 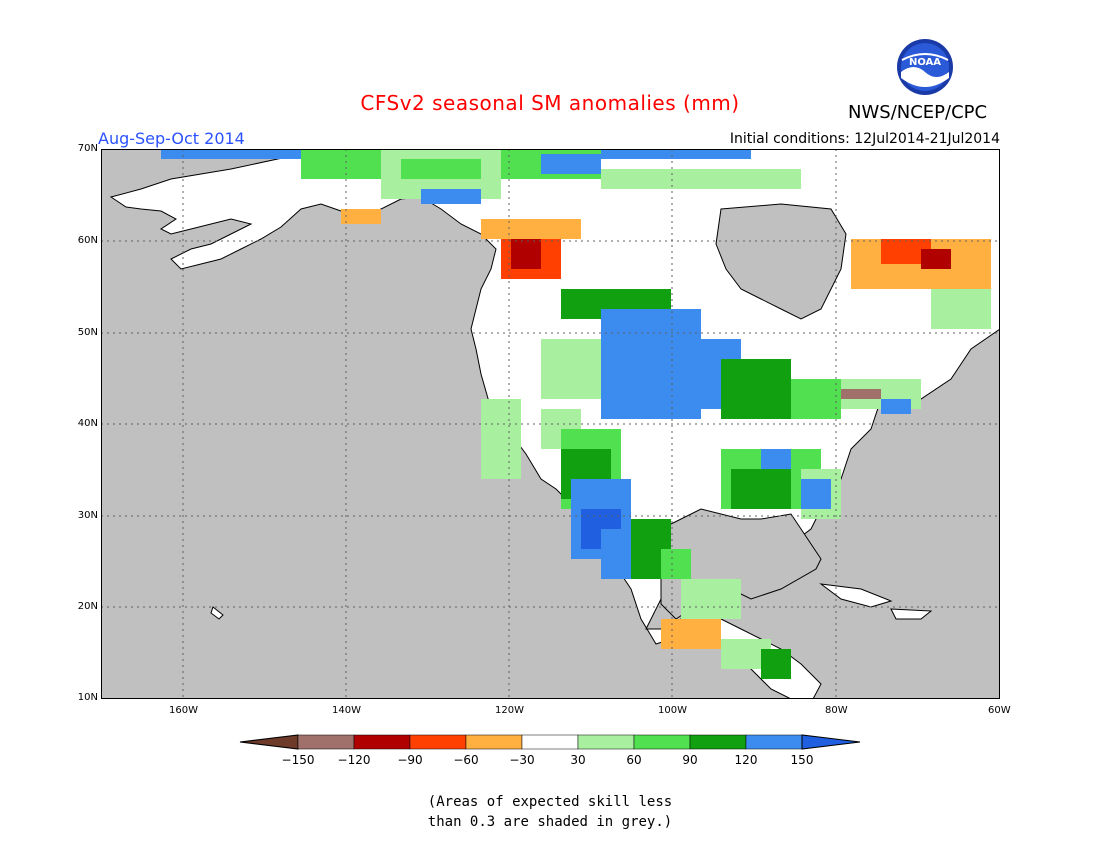 What do you see at coordinates (577, 760) in the screenshot?
I see `legend-tick-label: 30` at bounding box center [577, 760].